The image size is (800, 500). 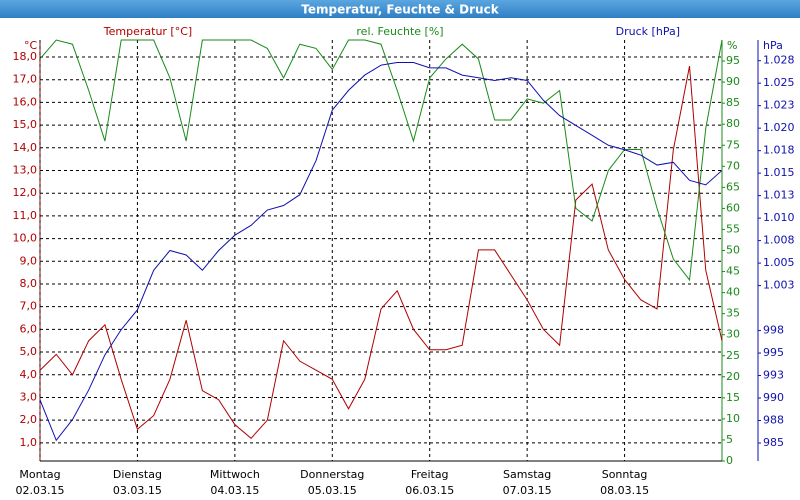 What do you see at coordinates (332, 490) in the screenshot?
I see `x-tick-date: 05.03.15` at bounding box center [332, 490].